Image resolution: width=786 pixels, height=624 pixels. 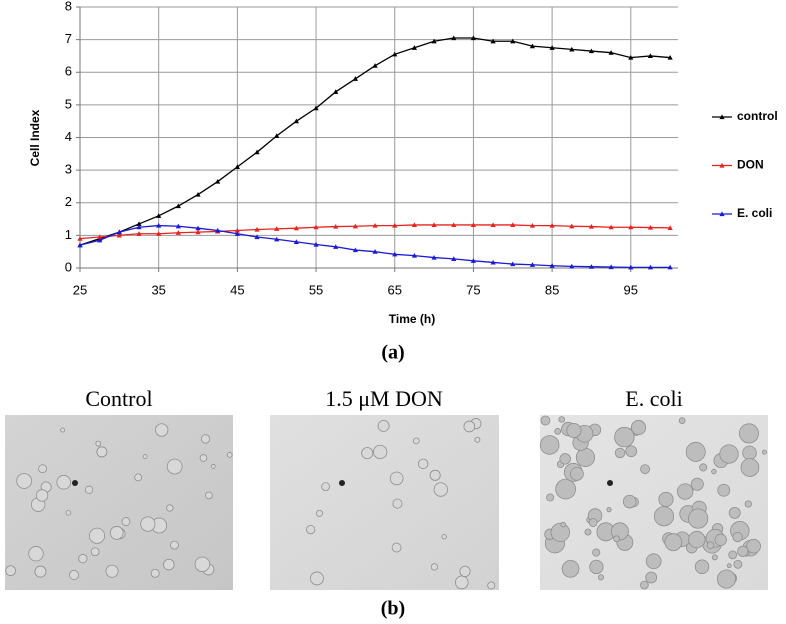 What do you see at coordinates (722, 214) in the screenshot?
I see `legend-marker` at bounding box center [722, 214].